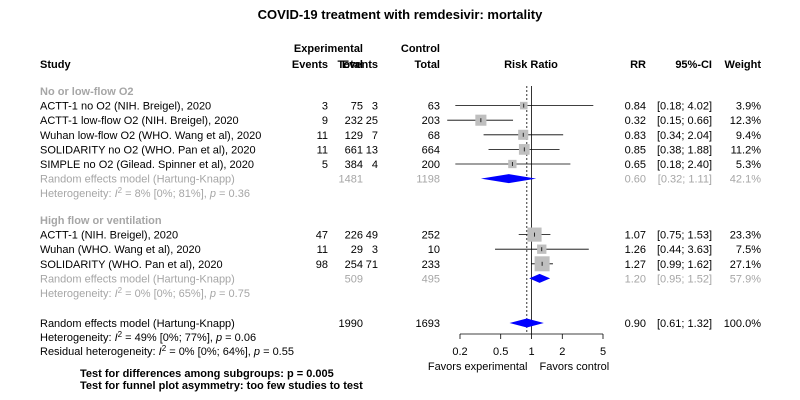 This screenshot has height=400, width=800. What do you see at coordinates (375, 250) in the screenshot?
I see `study-ctrl-events: 3` at bounding box center [375, 250].